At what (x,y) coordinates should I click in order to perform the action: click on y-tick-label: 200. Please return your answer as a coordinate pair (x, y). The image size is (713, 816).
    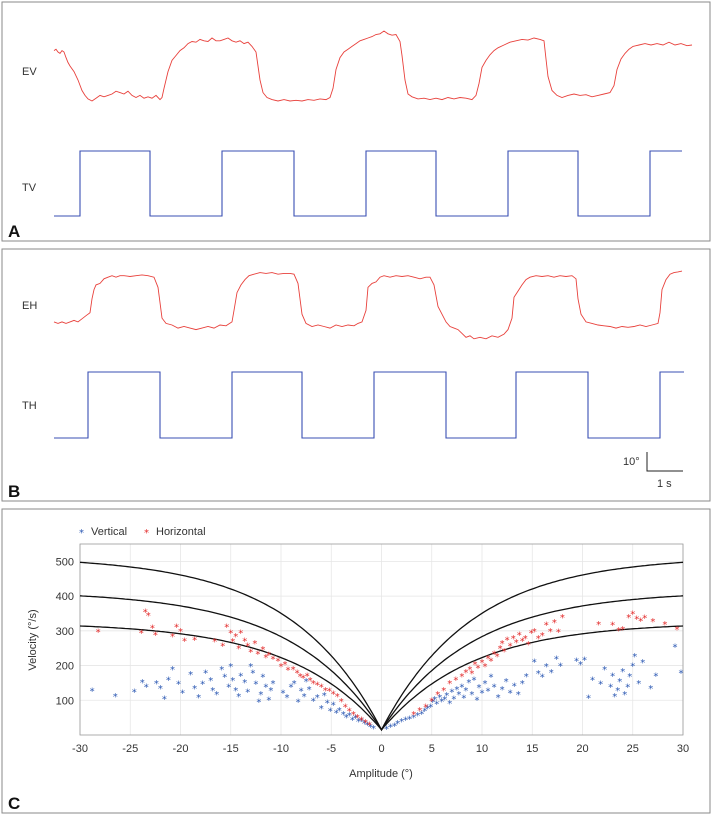
    Looking at the image, I should click on (65, 667).